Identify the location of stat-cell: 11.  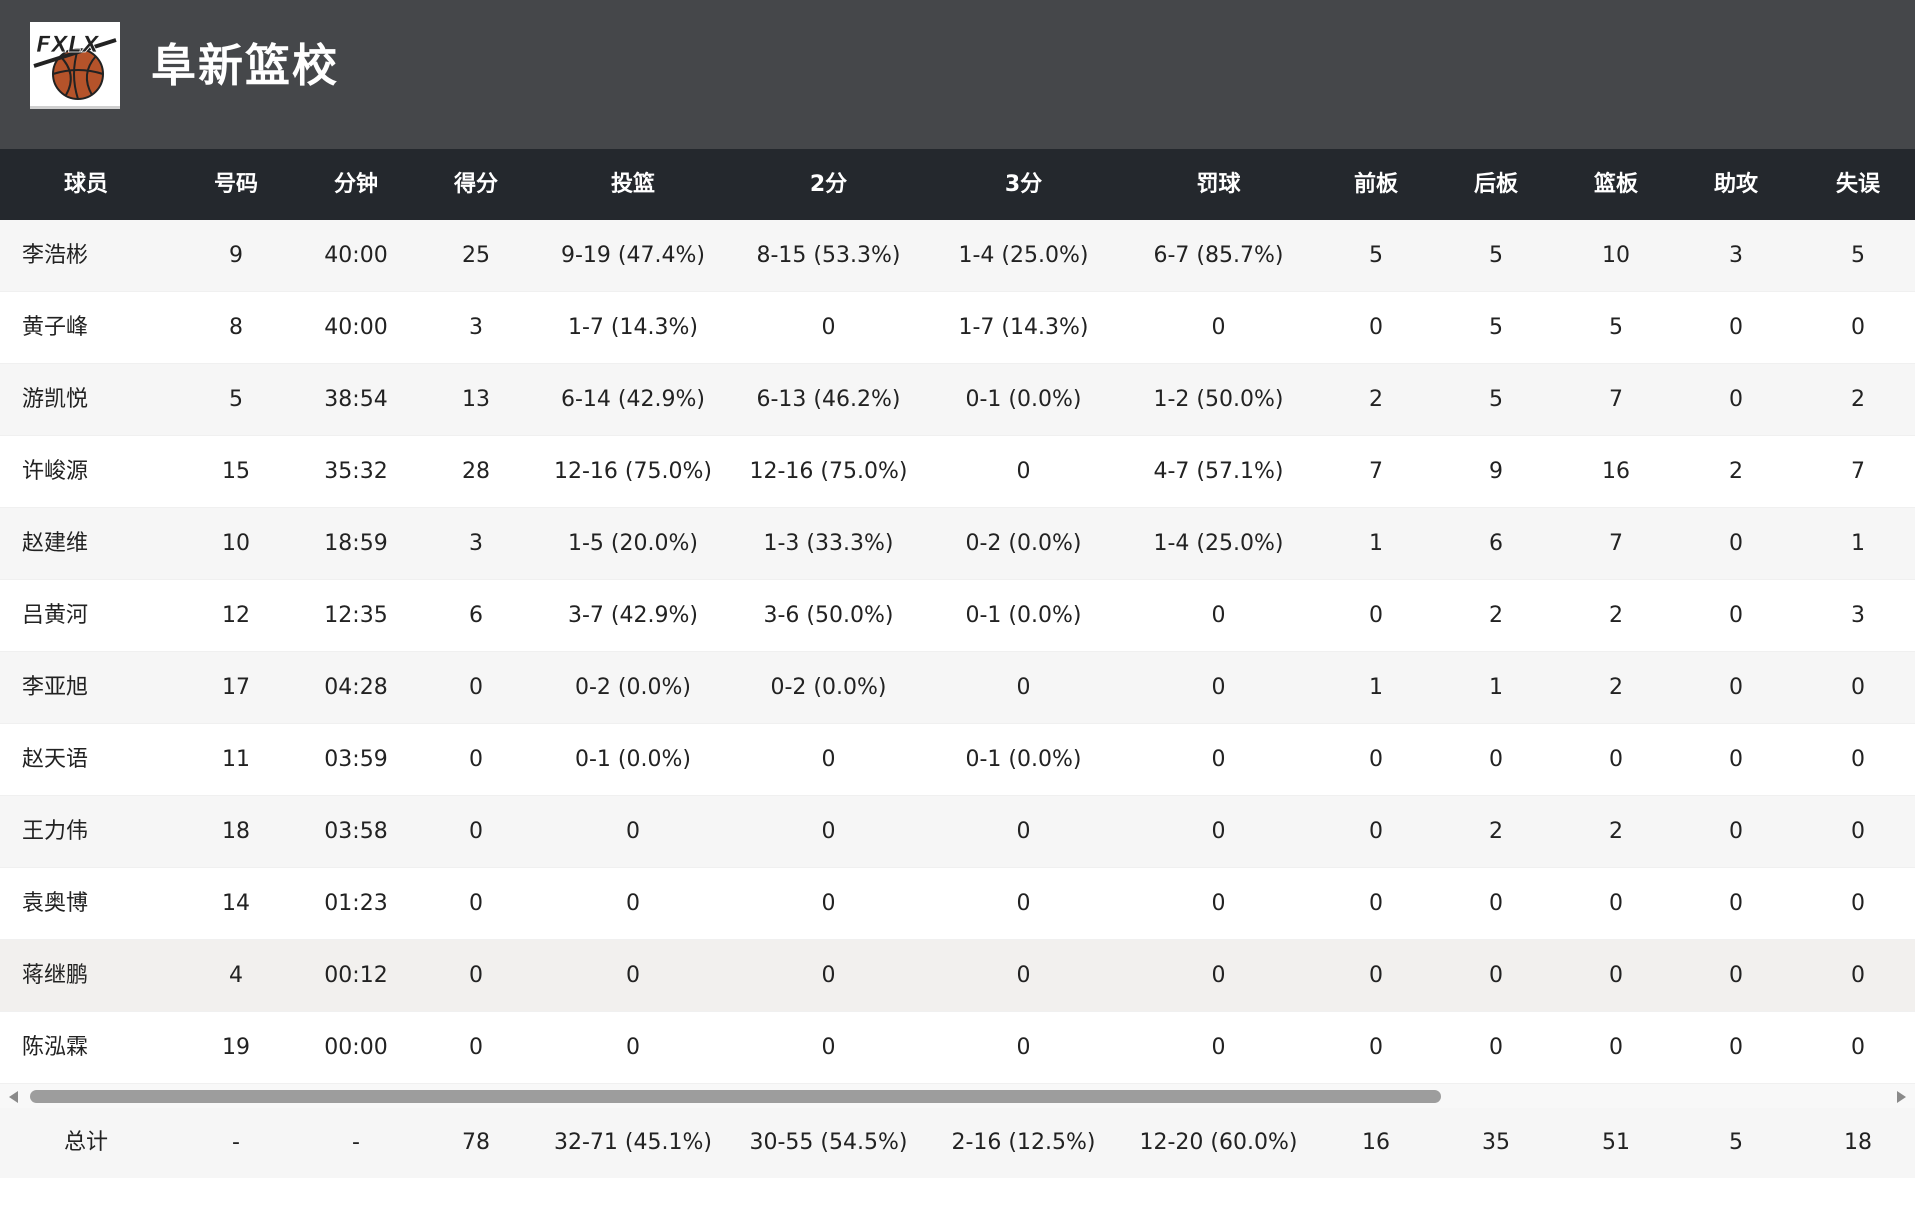
(236, 759).